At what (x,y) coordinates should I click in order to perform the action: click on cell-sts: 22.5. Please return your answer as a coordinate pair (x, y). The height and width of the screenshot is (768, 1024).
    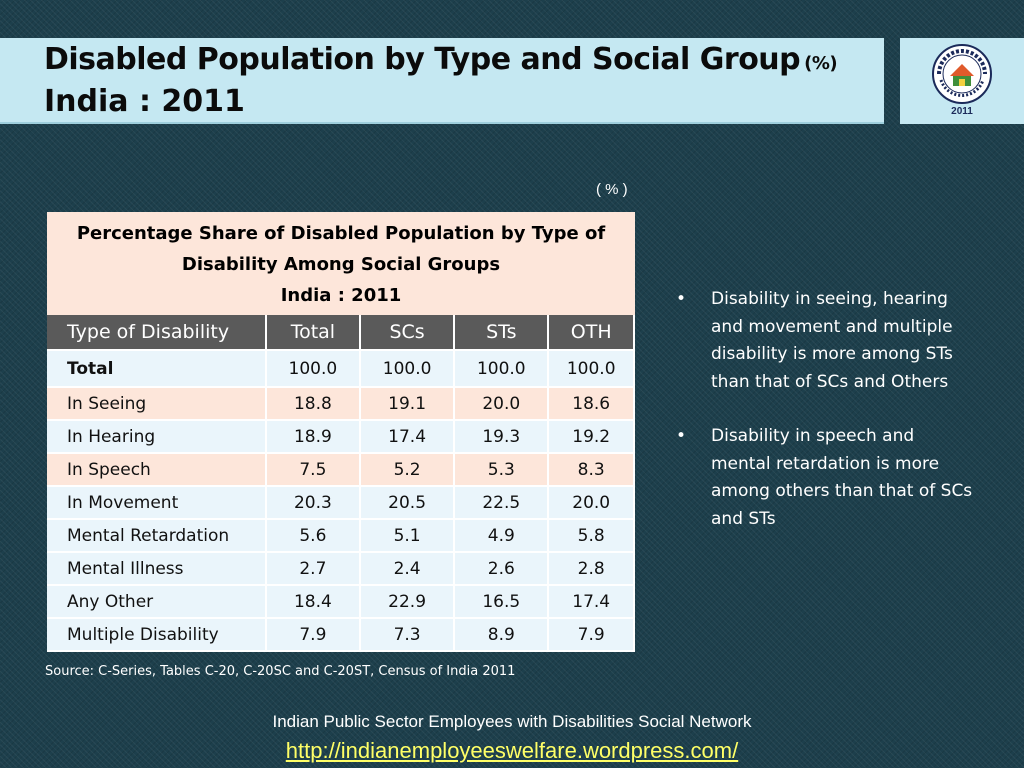
    Looking at the image, I should click on (502, 503).